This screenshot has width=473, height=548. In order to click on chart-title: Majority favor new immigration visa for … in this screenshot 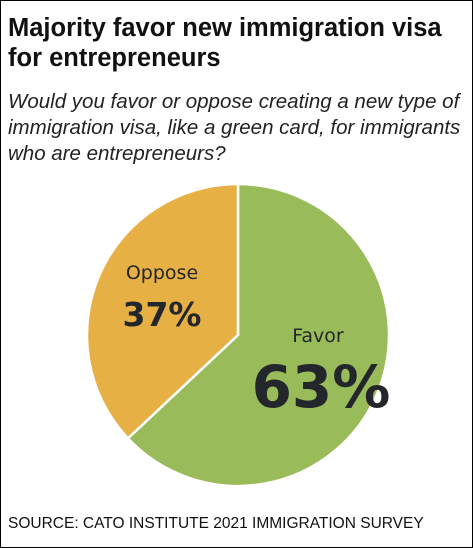, I will do `click(225, 43)`.